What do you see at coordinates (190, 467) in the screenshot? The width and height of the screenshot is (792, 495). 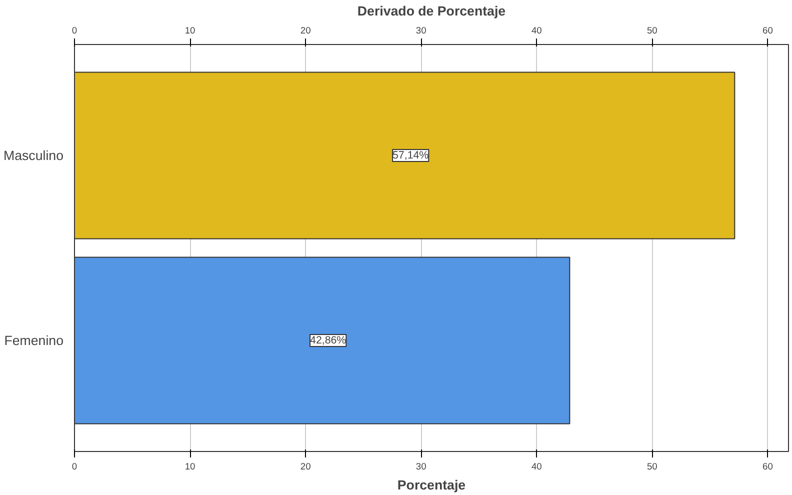 I see `x2-tick-label: 10` at bounding box center [190, 467].